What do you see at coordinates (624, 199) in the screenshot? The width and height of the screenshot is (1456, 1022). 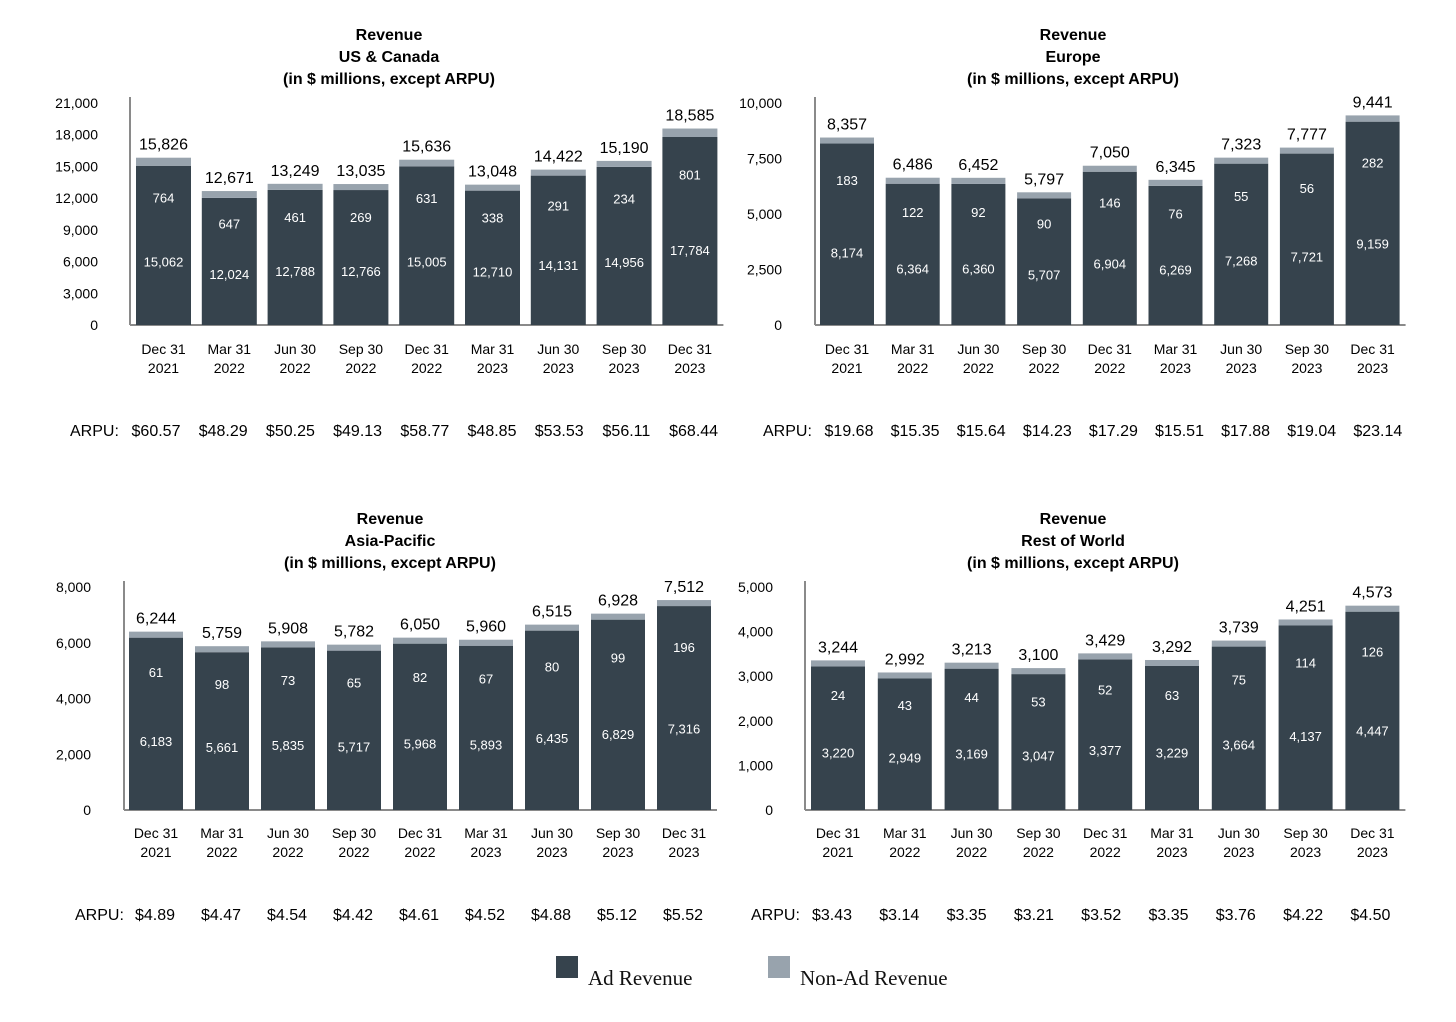 I see `bar-non-ad-value-label: 234` at bounding box center [624, 199].